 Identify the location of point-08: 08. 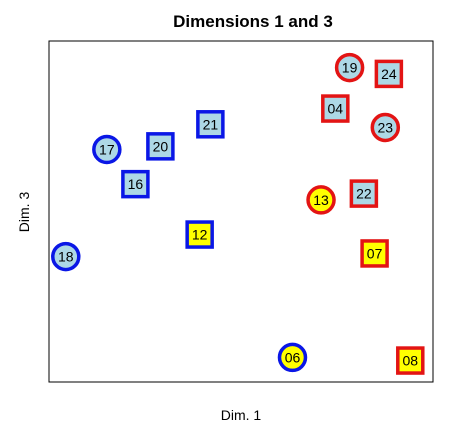
(410, 360).